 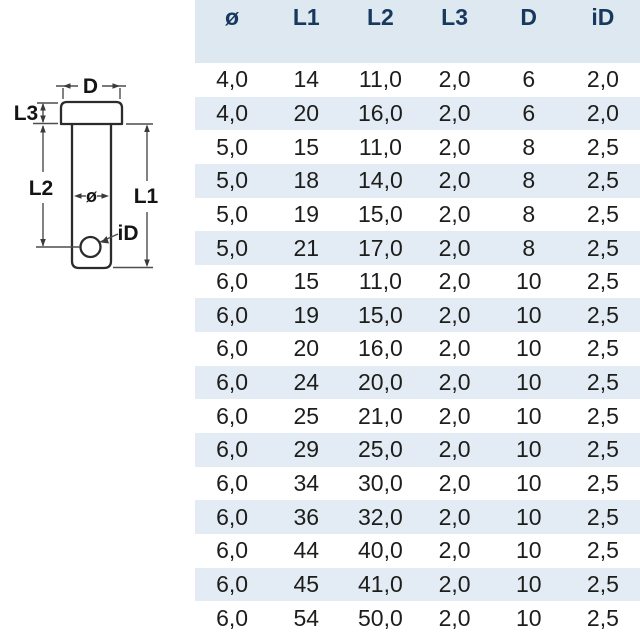 I want to click on table-cell: 20, so click(x=306, y=112).